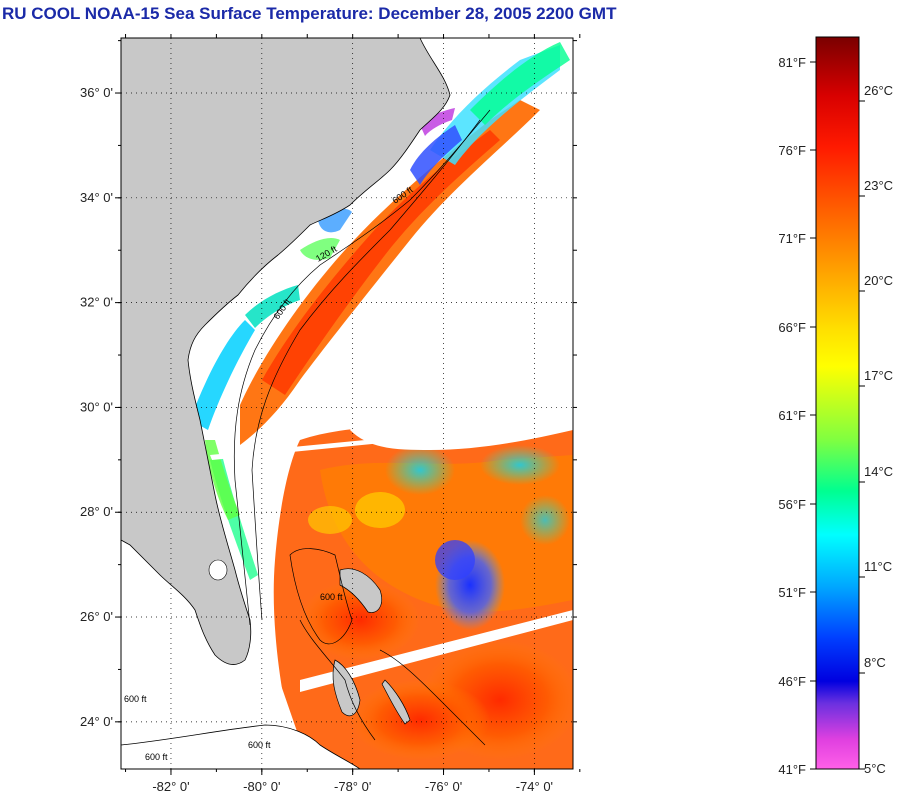  I want to click on lat-label: 34° 0', so click(96, 197).